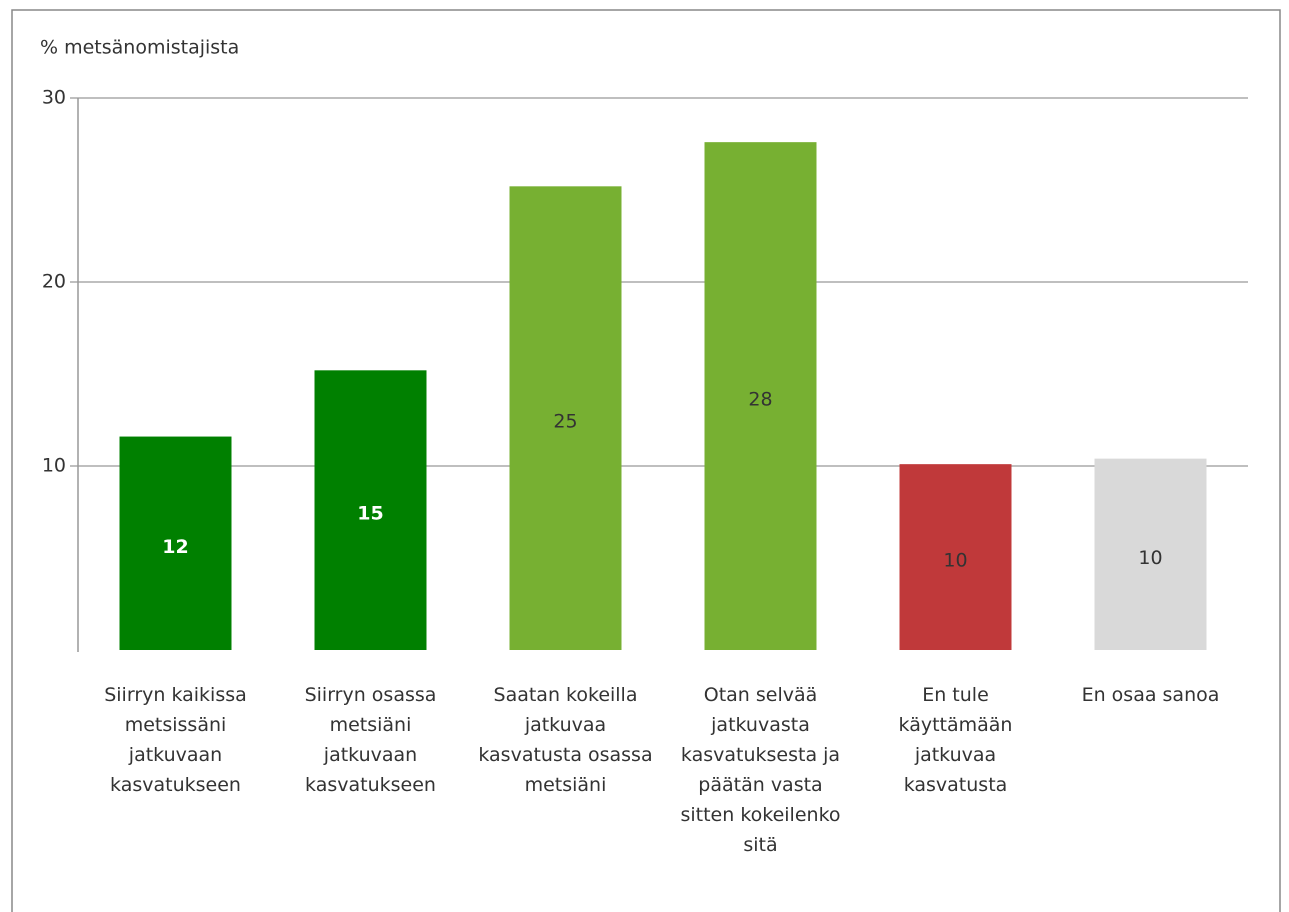 The image size is (1289, 912). Describe the element at coordinates (370, 514) in the screenshot. I see `value-label: 15` at that location.